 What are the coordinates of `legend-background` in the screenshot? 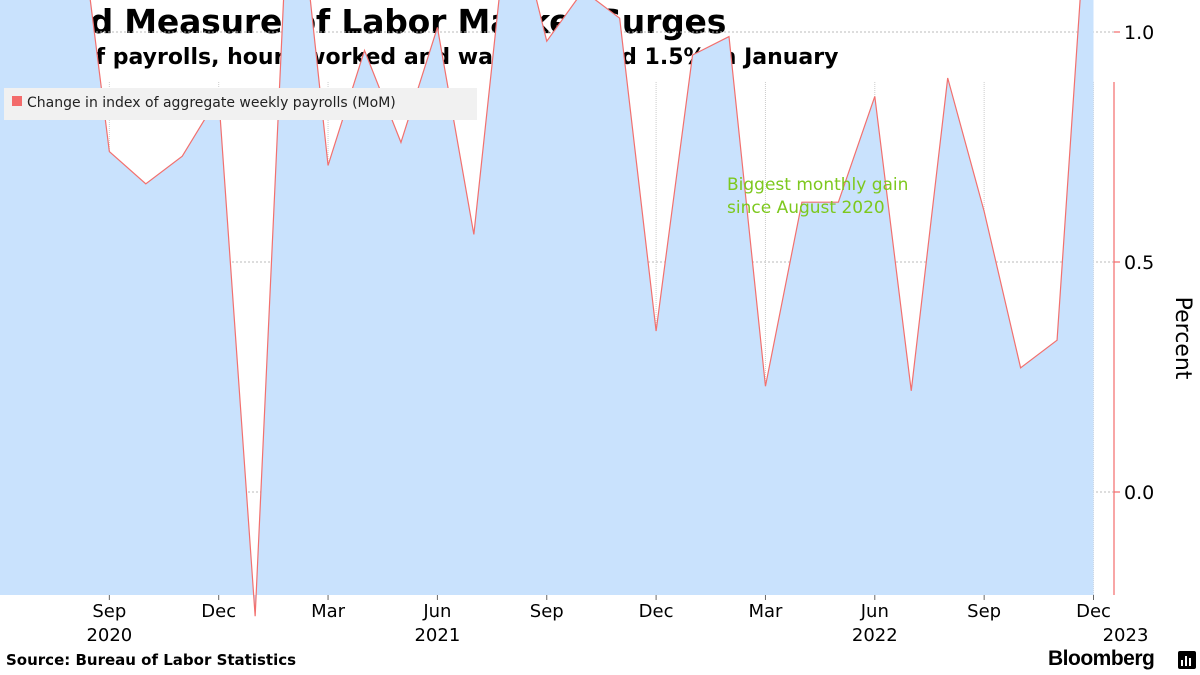 It's located at (240, 104).